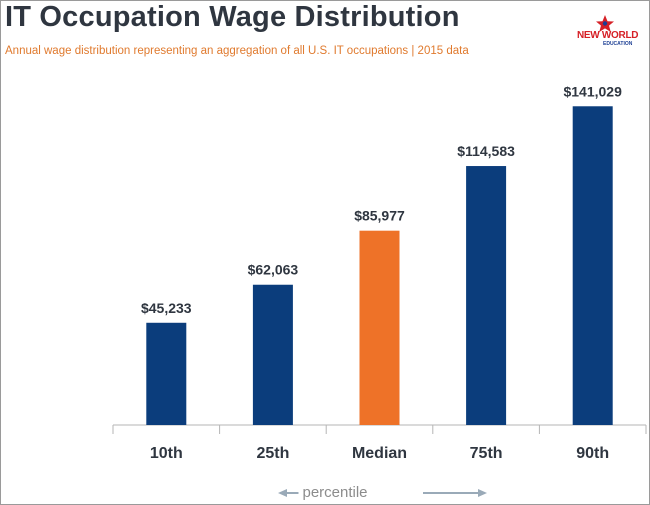 The width and height of the screenshot is (650, 505). I want to click on star-icon, so click(605, 23).